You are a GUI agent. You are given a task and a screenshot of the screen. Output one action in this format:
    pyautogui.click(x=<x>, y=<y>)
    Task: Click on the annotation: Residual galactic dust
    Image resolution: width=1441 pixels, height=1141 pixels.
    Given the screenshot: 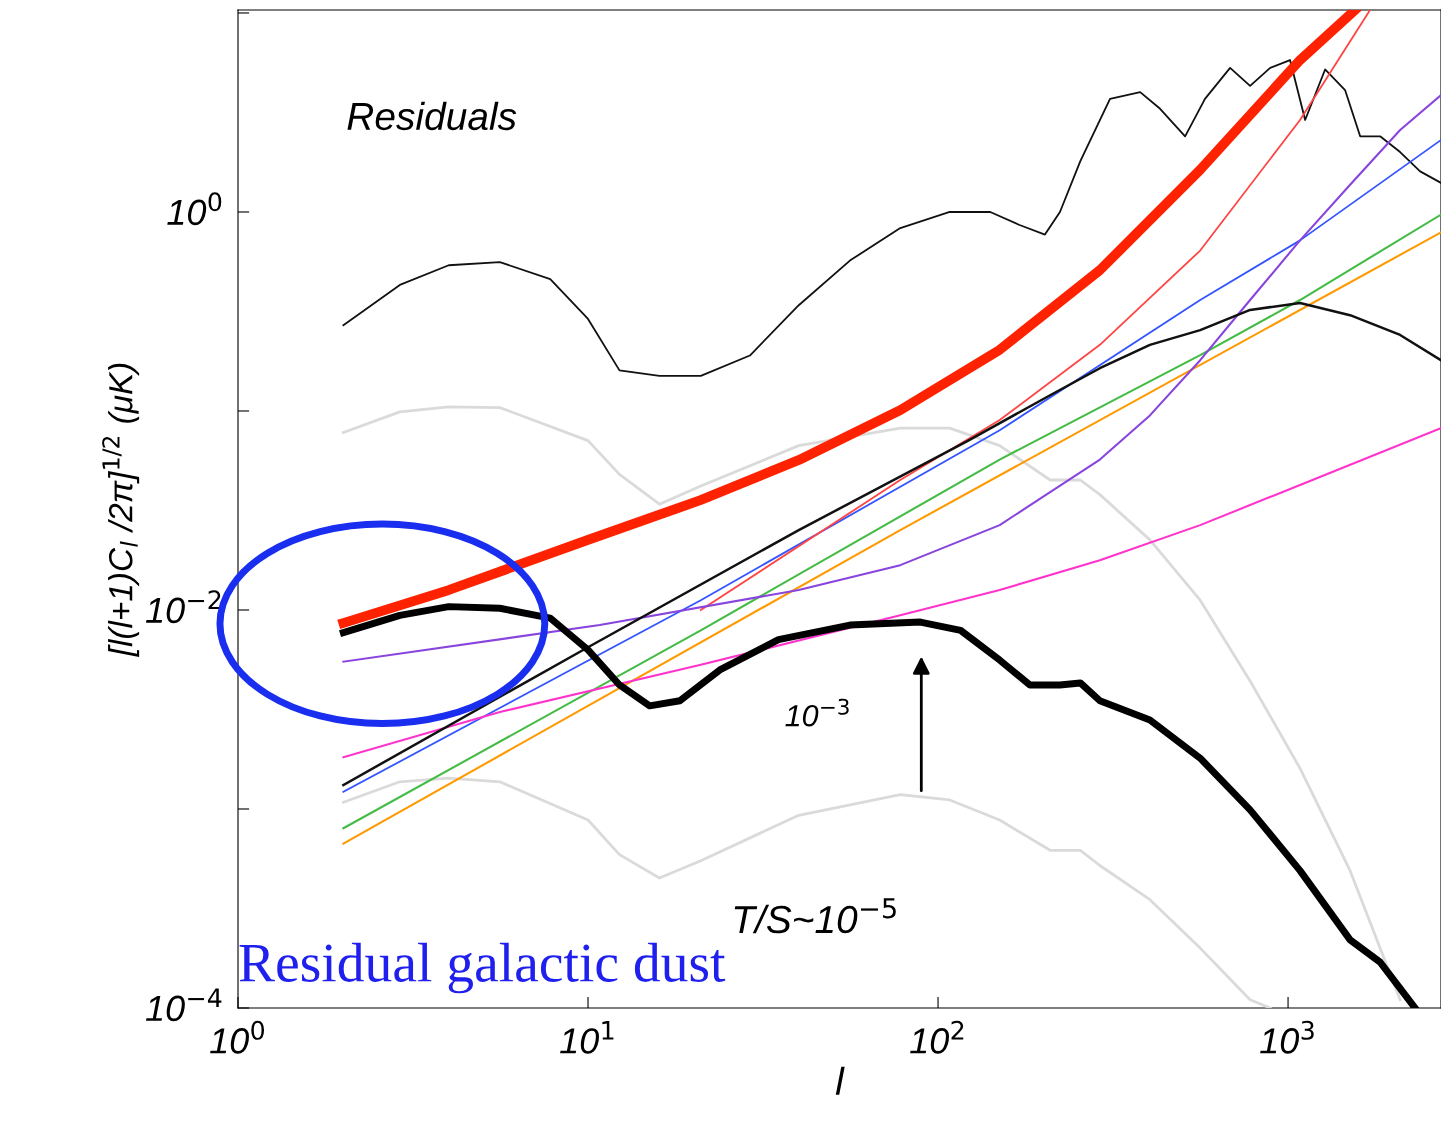 What is the action you would take?
    pyautogui.click(x=482, y=968)
    